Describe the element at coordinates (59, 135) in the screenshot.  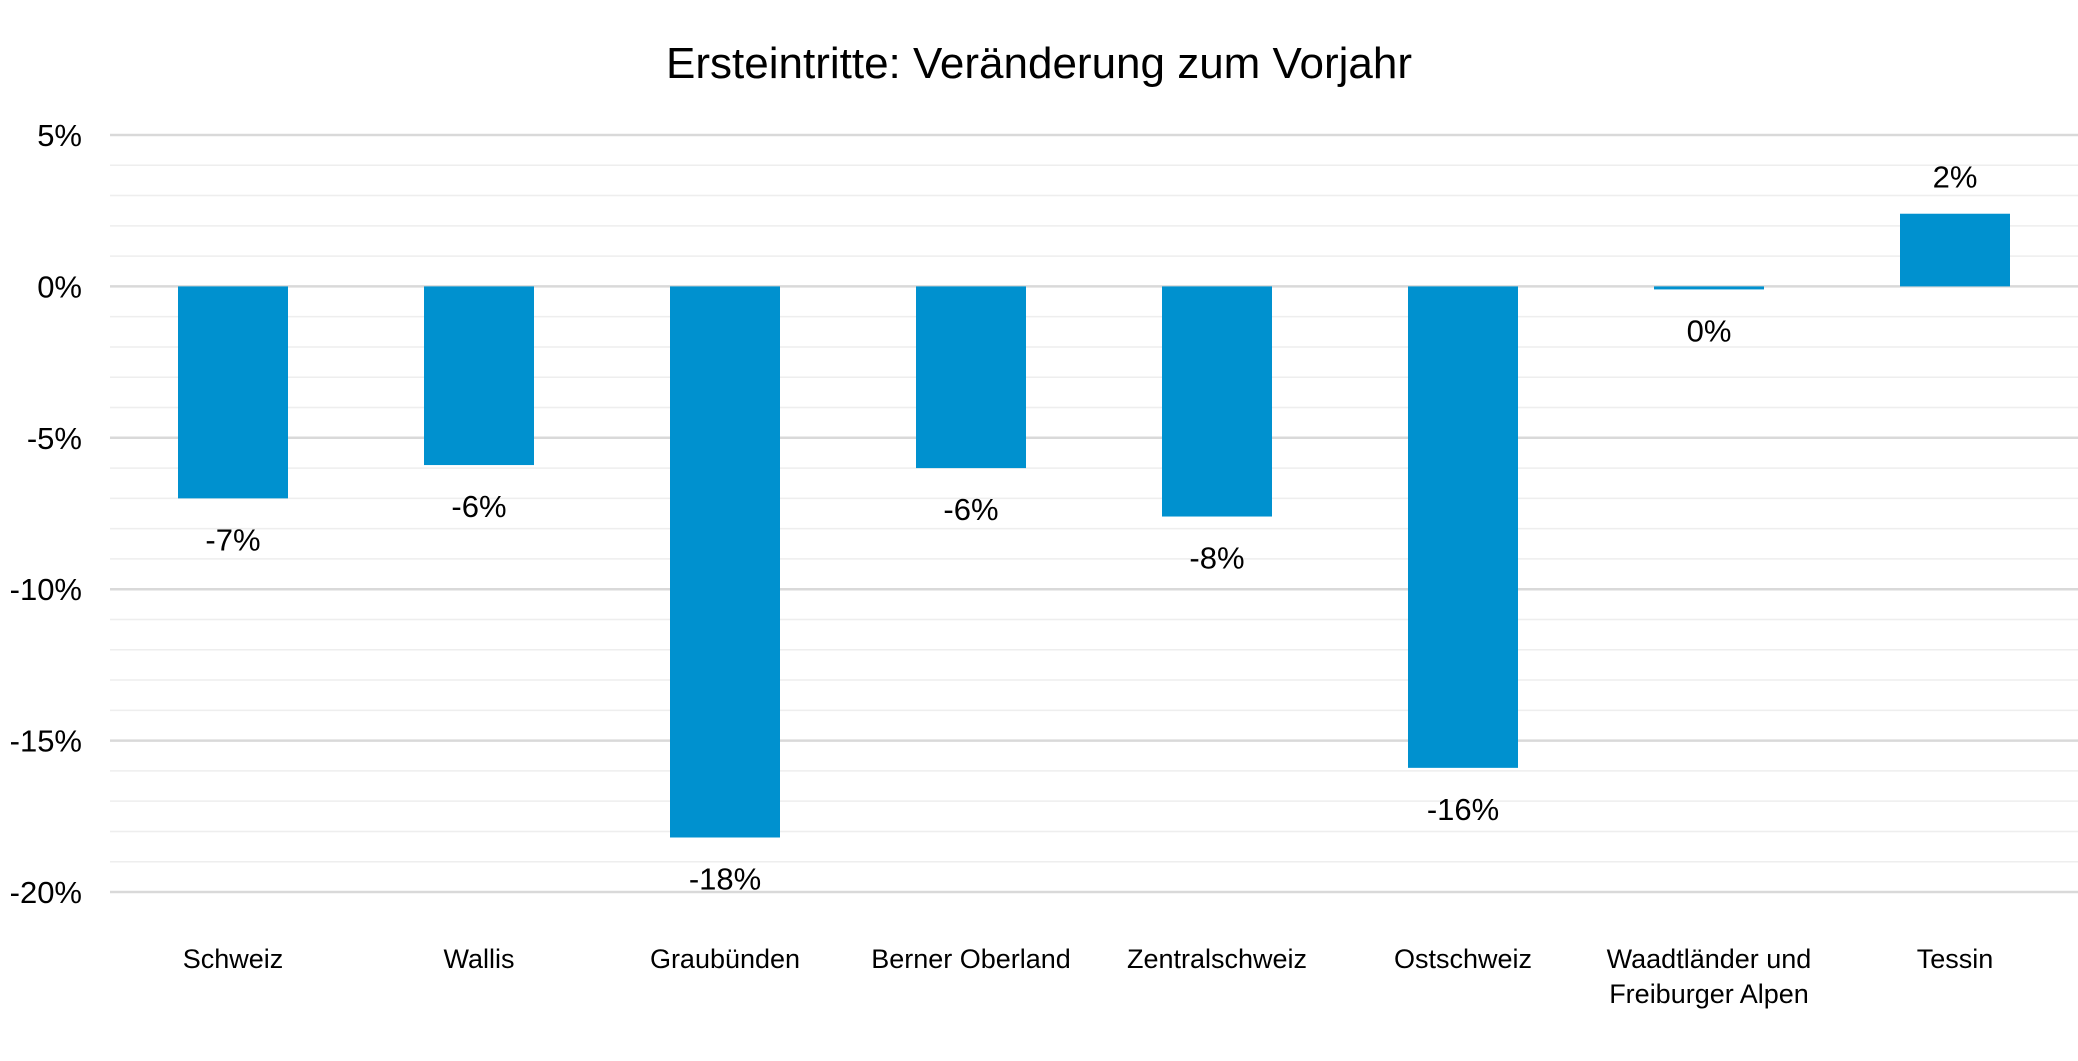
I see `y-tick-label: 5%` at that location.